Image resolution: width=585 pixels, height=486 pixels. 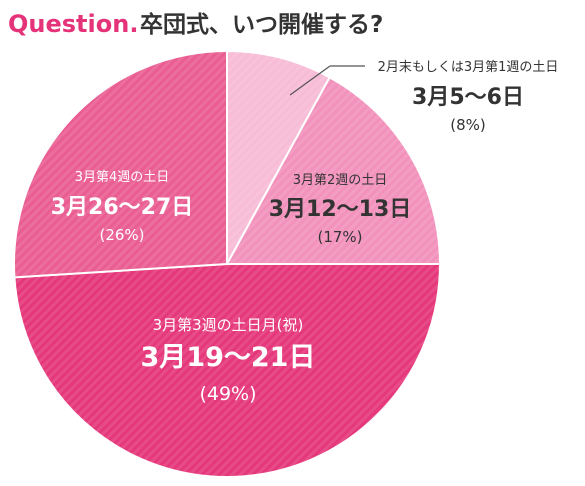 What do you see at coordinates (310, 80) in the screenshot?
I see `leader-line` at bounding box center [310, 80].